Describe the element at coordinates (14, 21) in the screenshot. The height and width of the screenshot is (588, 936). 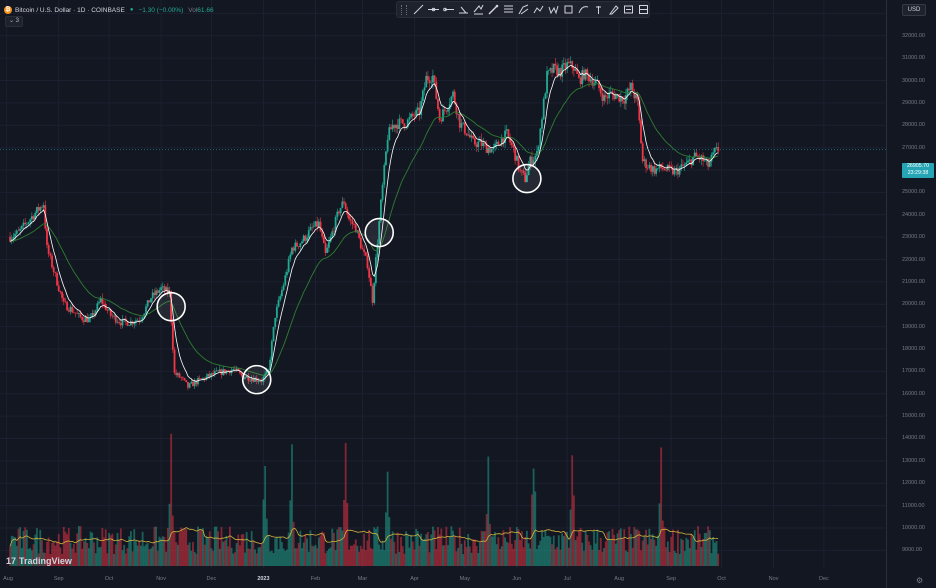
I see `indicators-toggle-button: ⌄ 3` at that location.